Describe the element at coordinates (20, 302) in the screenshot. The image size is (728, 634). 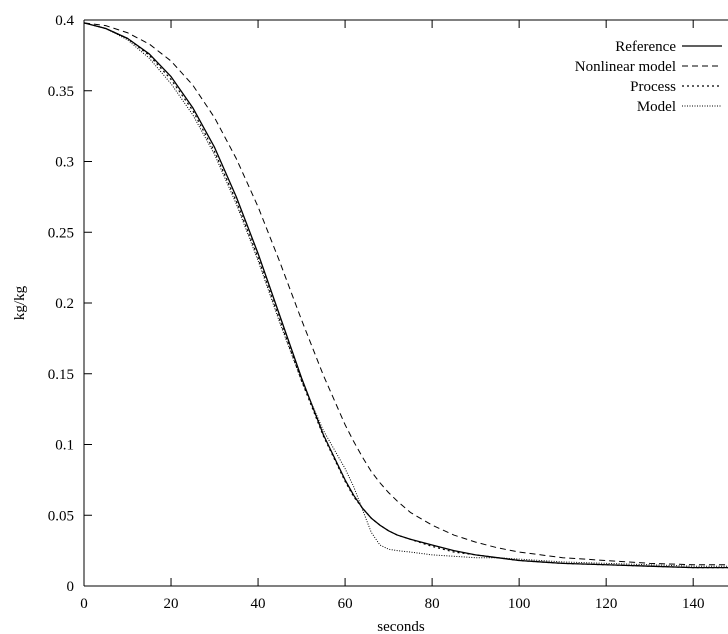
I see `y-axis-label: kg/kg` at that location.